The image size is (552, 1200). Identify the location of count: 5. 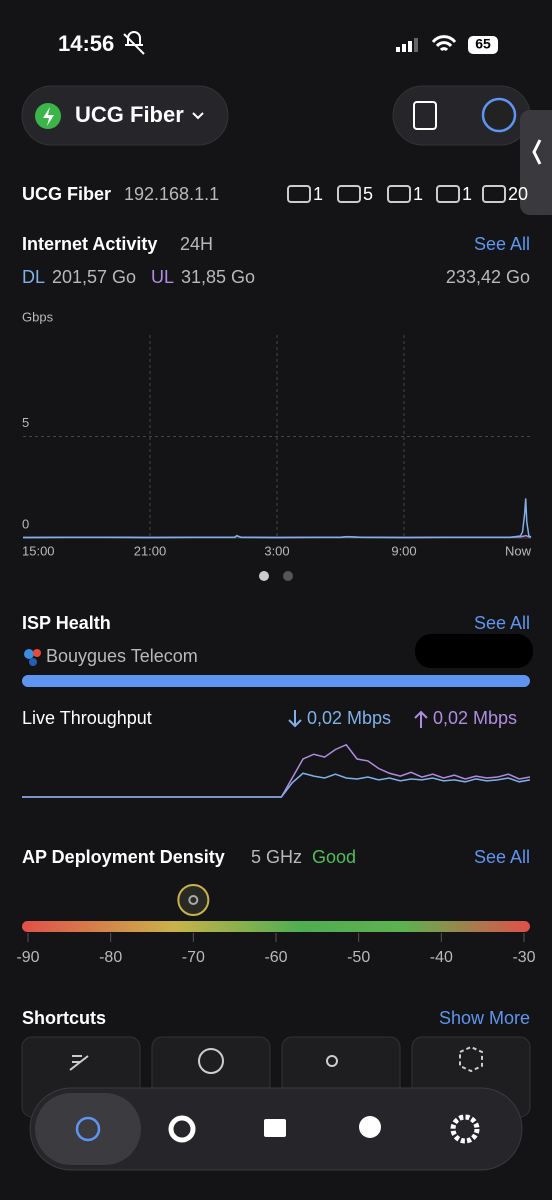
(368, 194).